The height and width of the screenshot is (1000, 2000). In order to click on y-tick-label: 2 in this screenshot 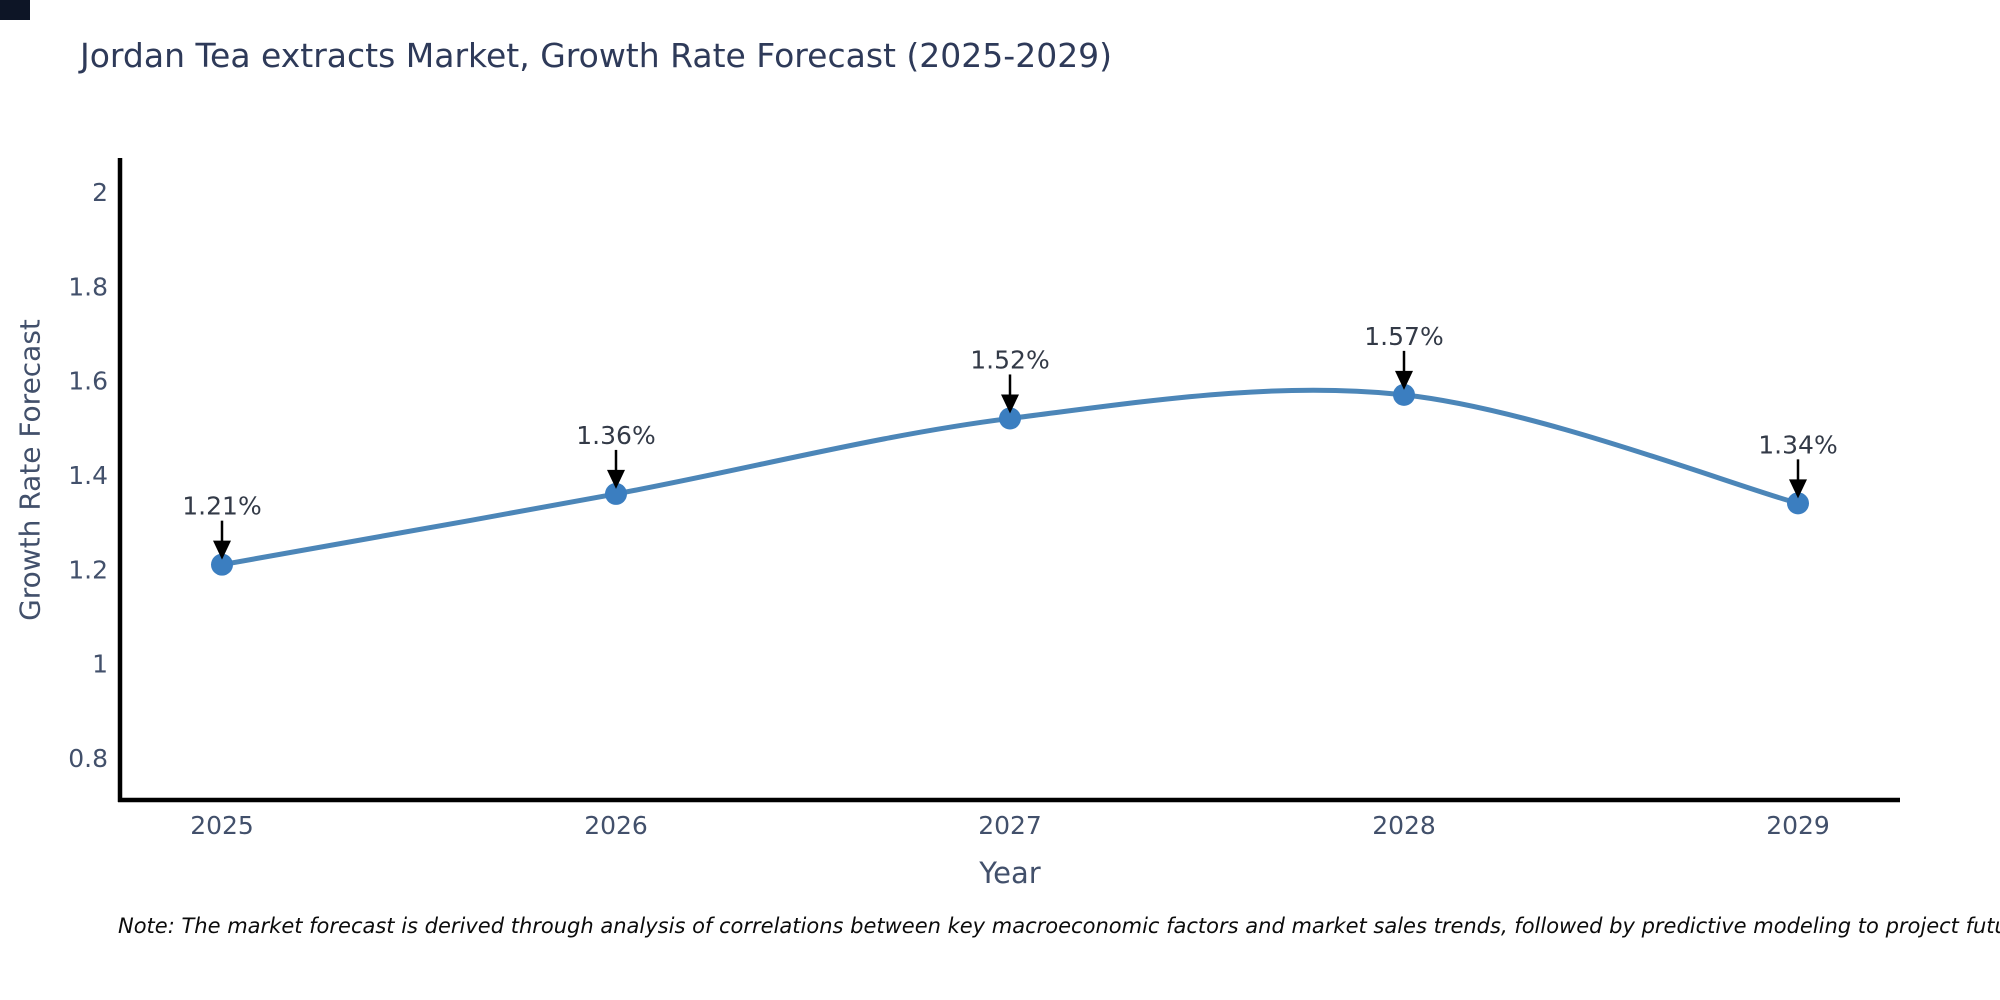, I will do `click(100, 192)`.